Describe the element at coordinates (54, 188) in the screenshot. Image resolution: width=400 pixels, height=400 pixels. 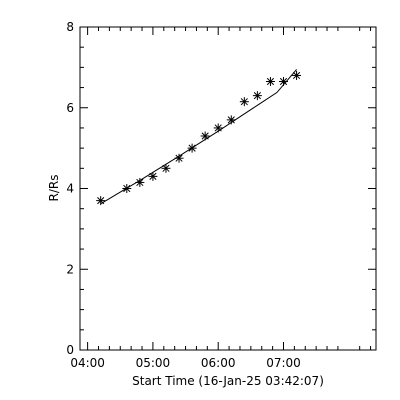
I see `y-axis-label: R/Rs` at that location.